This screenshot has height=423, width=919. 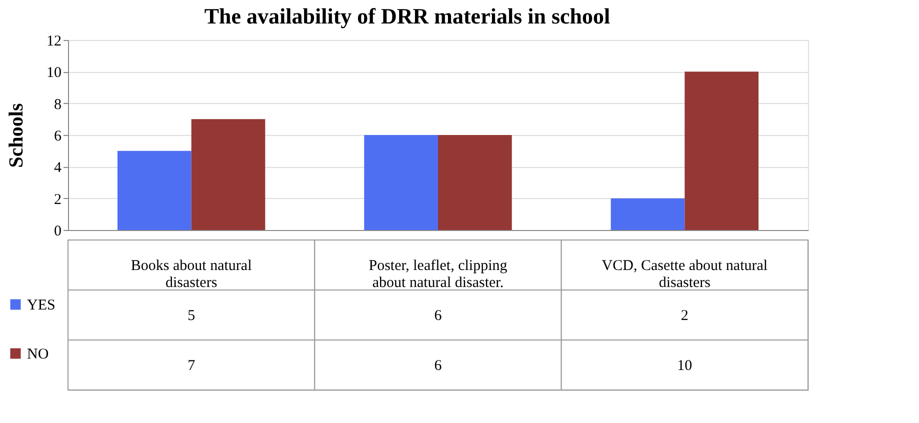 I want to click on y-tick-label: 4, so click(x=58, y=168).